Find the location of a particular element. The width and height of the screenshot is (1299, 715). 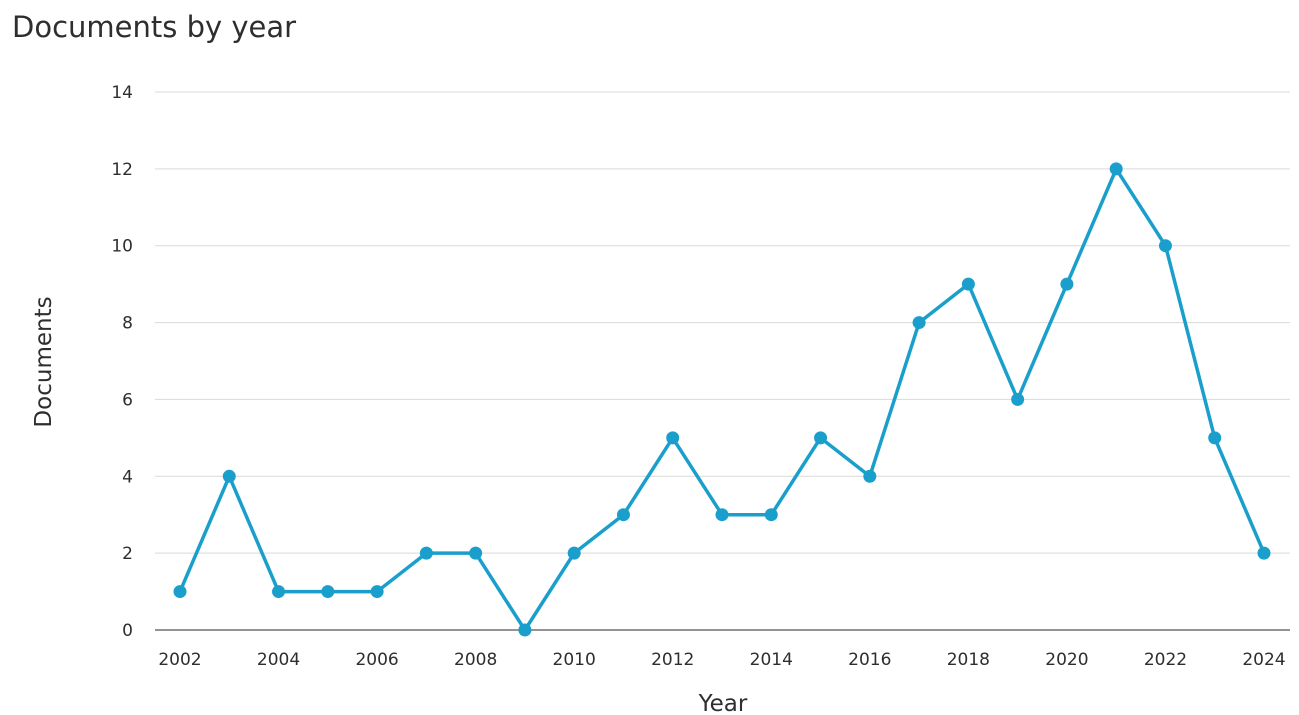

x-tick-label: 2014 is located at coordinates (771, 660).